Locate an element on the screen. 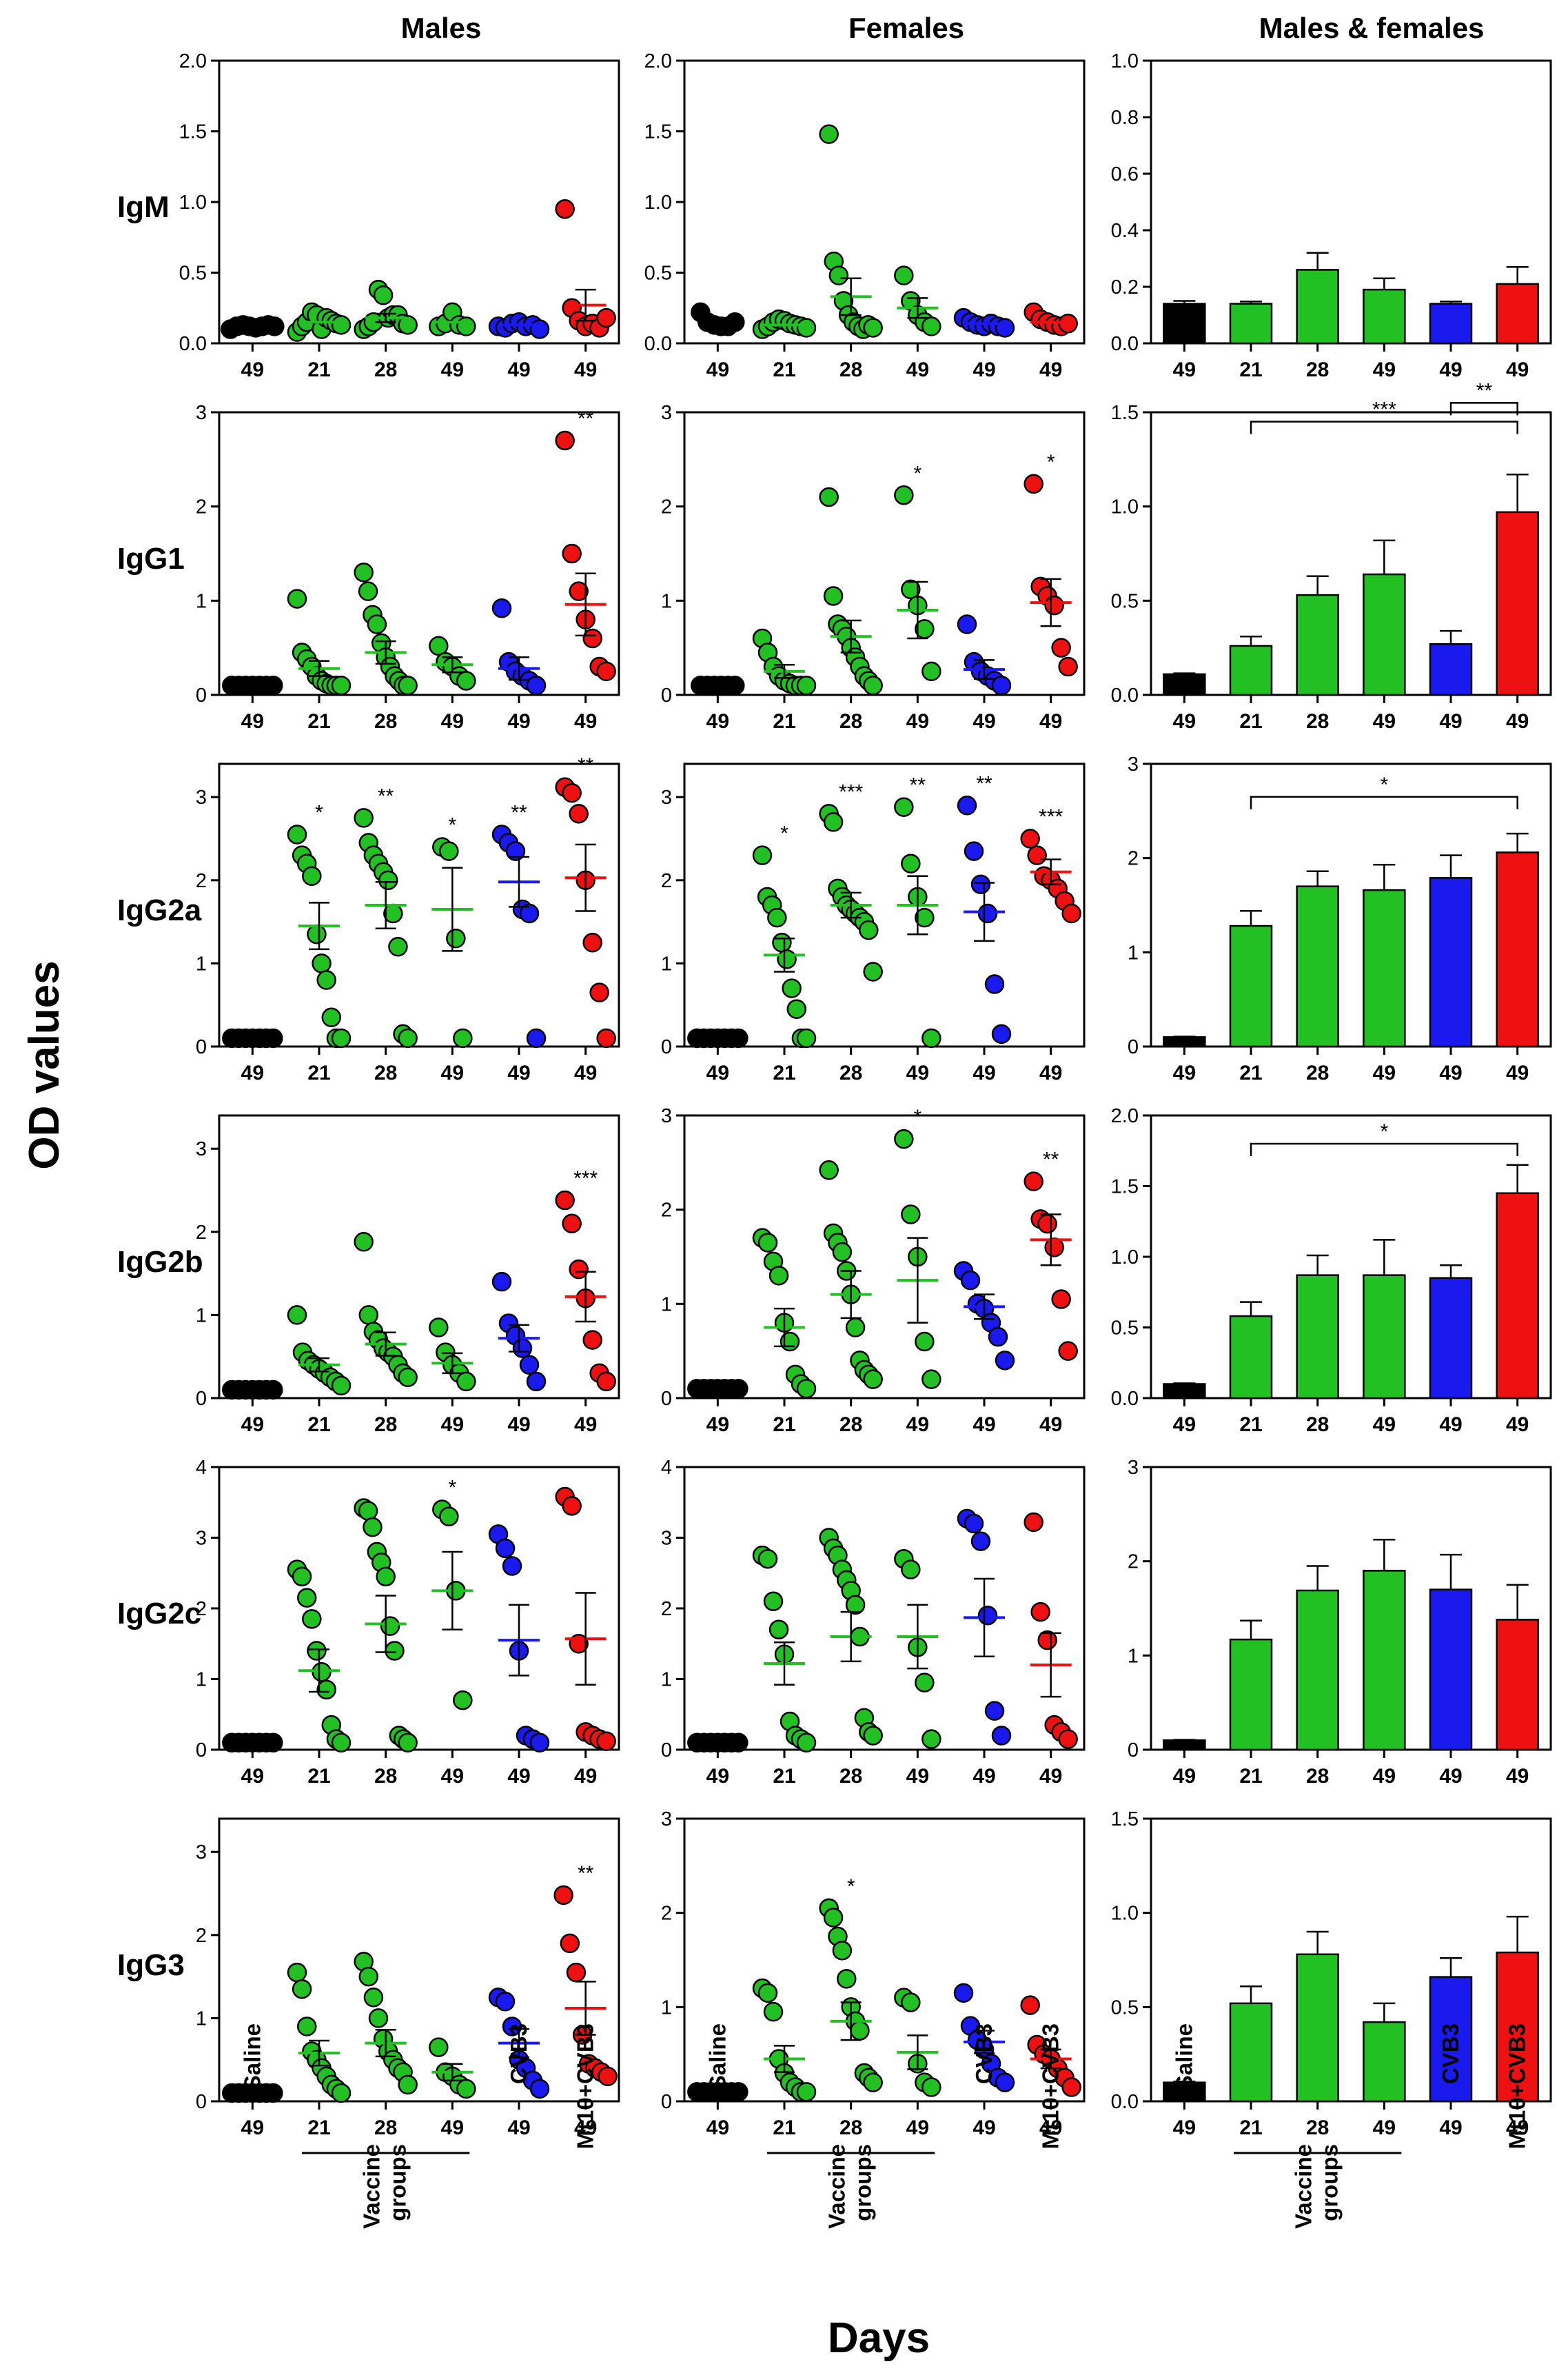  panel-igg3-females: 0 1 2 3 49 21 28 49 49 49 * is located at coordinates (873, 1973).